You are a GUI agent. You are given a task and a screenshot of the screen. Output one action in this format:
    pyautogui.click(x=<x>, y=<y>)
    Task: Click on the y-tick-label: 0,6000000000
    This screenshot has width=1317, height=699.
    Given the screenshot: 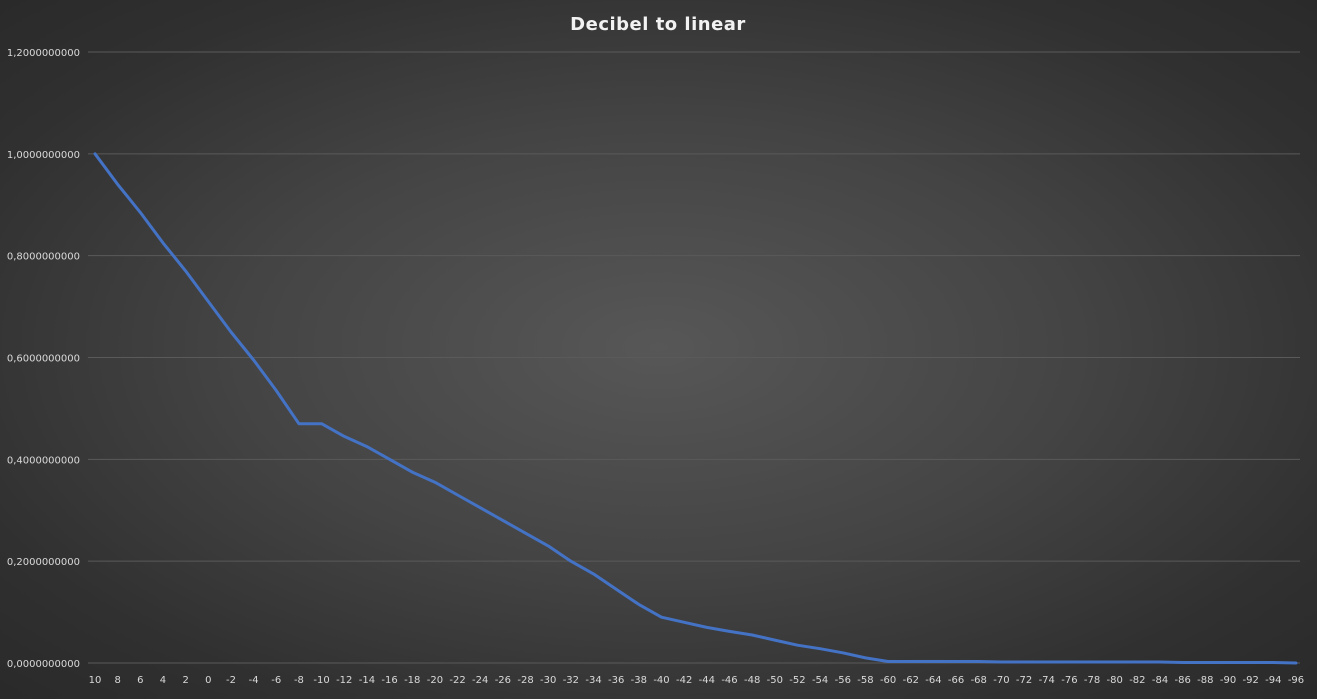 What is the action you would take?
    pyautogui.click(x=43, y=359)
    